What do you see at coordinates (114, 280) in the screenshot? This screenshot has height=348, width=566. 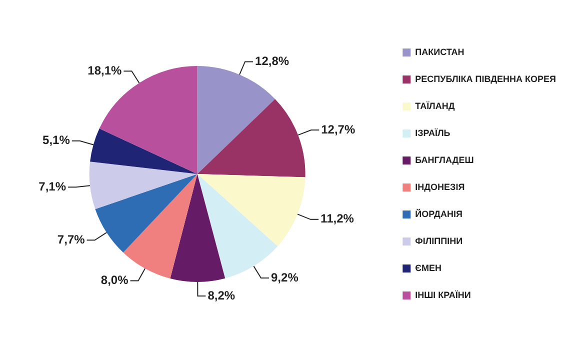 I see `data-label: 8,0%` at bounding box center [114, 280].